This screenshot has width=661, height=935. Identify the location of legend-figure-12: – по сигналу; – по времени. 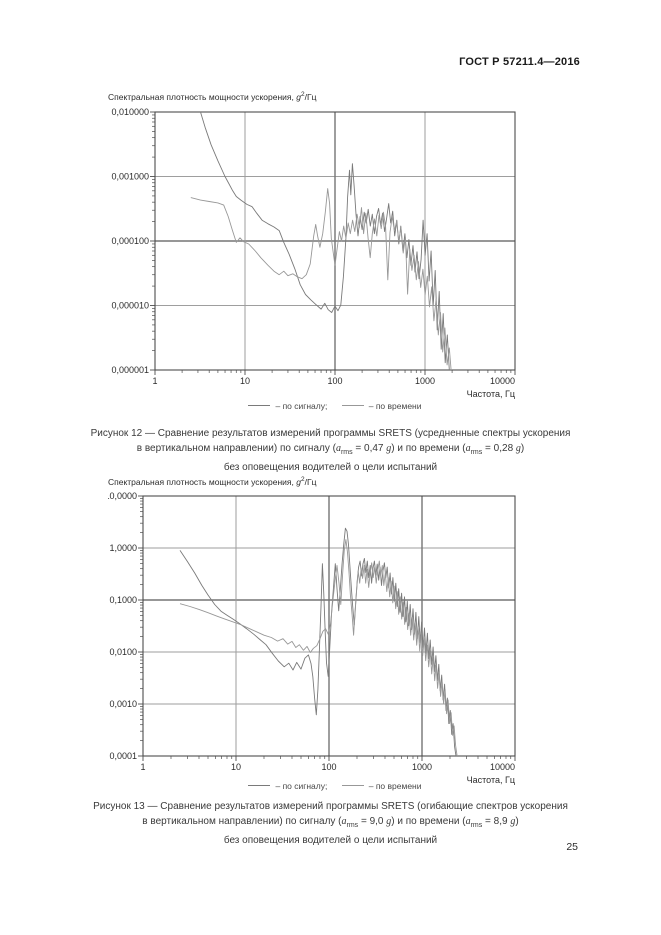
(335, 406).